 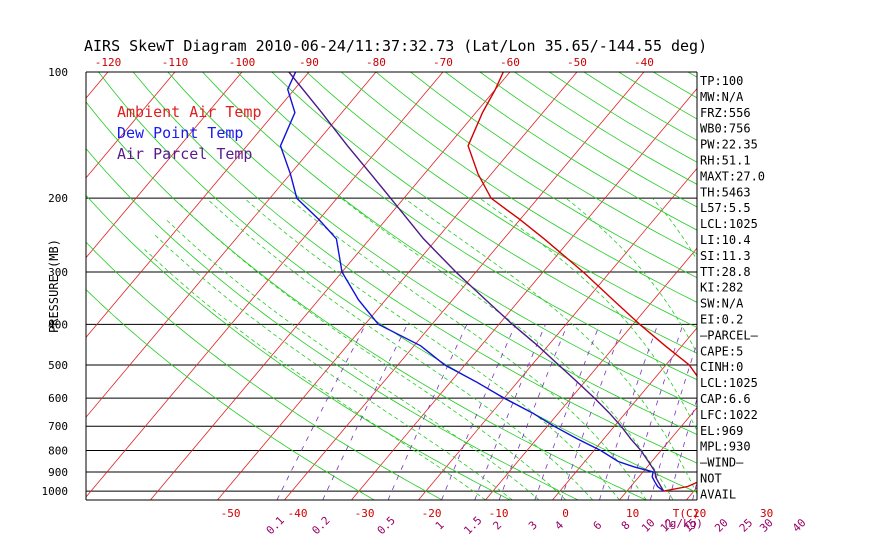 I want to click on mixing-ratio-tick-label: 3, so click(x=533, y=526).